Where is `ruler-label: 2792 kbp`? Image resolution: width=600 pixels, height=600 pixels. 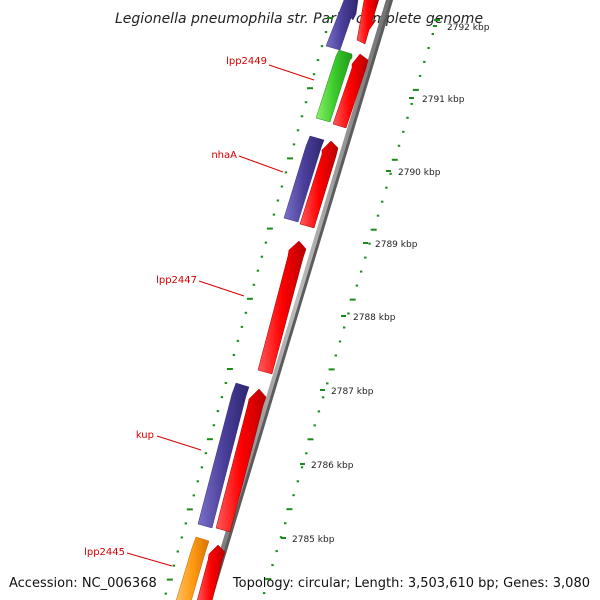 ruler-label: 2792 kbp is located at coordinates (468, 28).